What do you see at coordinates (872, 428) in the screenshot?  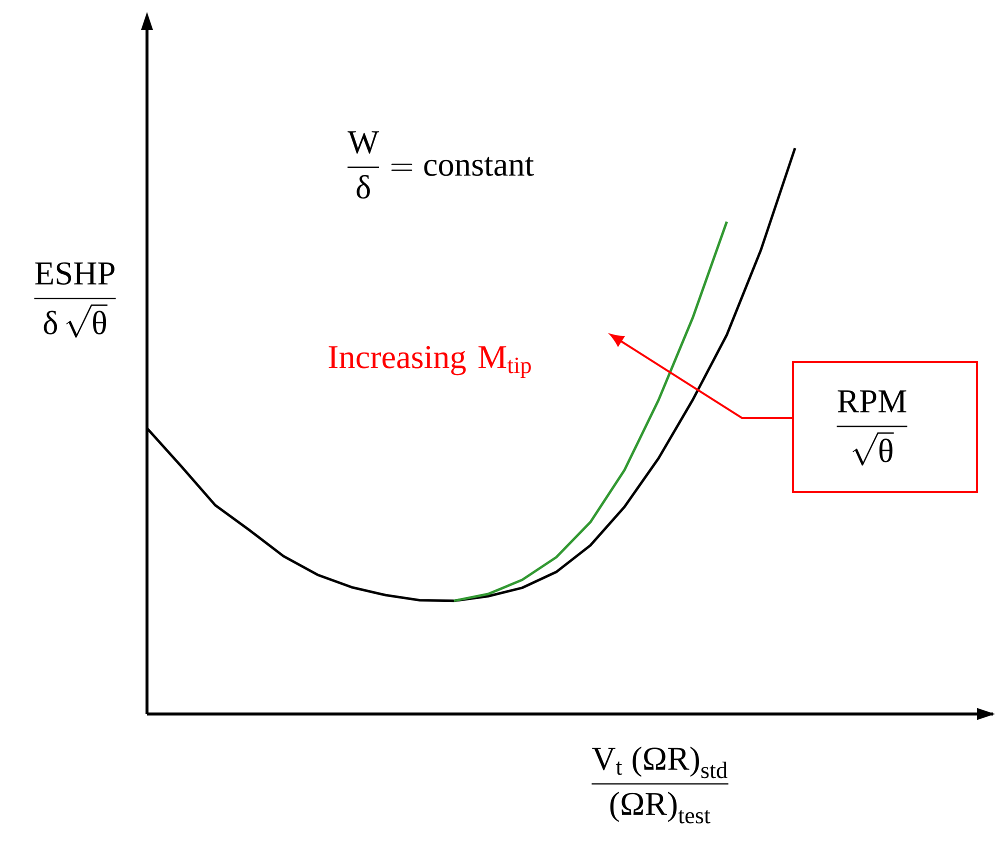 I see `text: $\frac{\text{RPM}}{\sqrt{\text{θ}}}$` at bounding box center [872, 428].